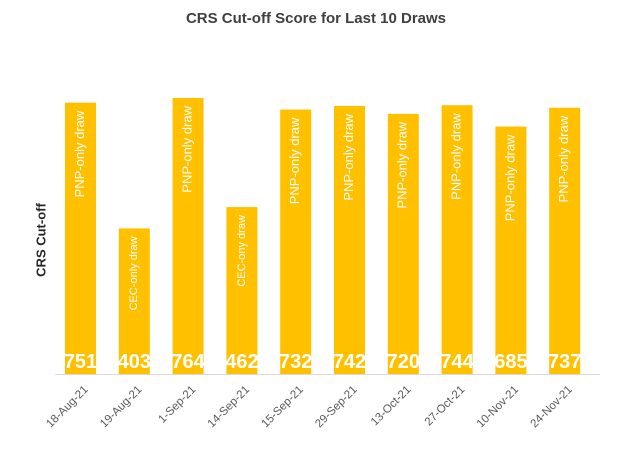  I want to click on x-tick-label: 19-Aug-21, so click(121, 407).